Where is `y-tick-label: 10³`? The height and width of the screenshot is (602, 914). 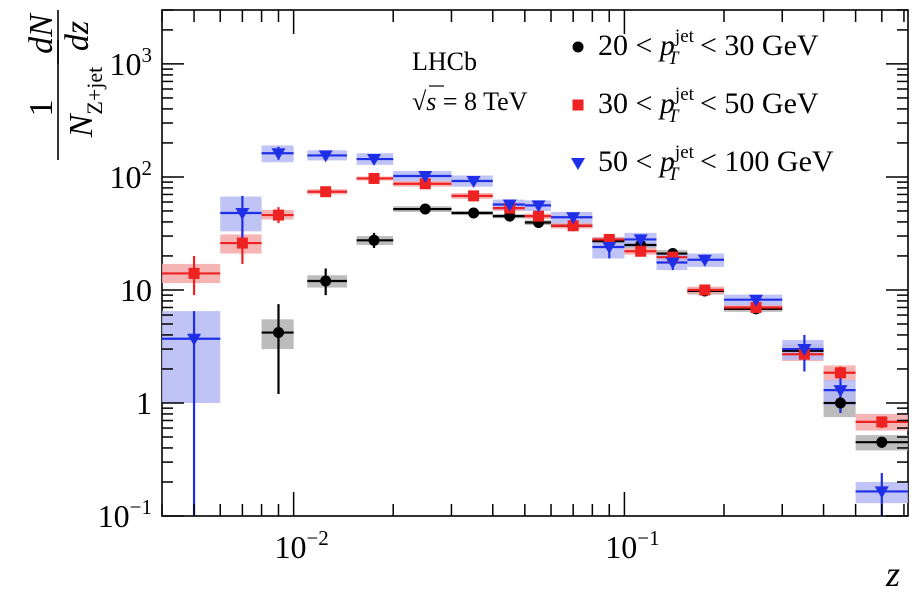
y-tick-label: 10³ is located at coordinates (131, 62).